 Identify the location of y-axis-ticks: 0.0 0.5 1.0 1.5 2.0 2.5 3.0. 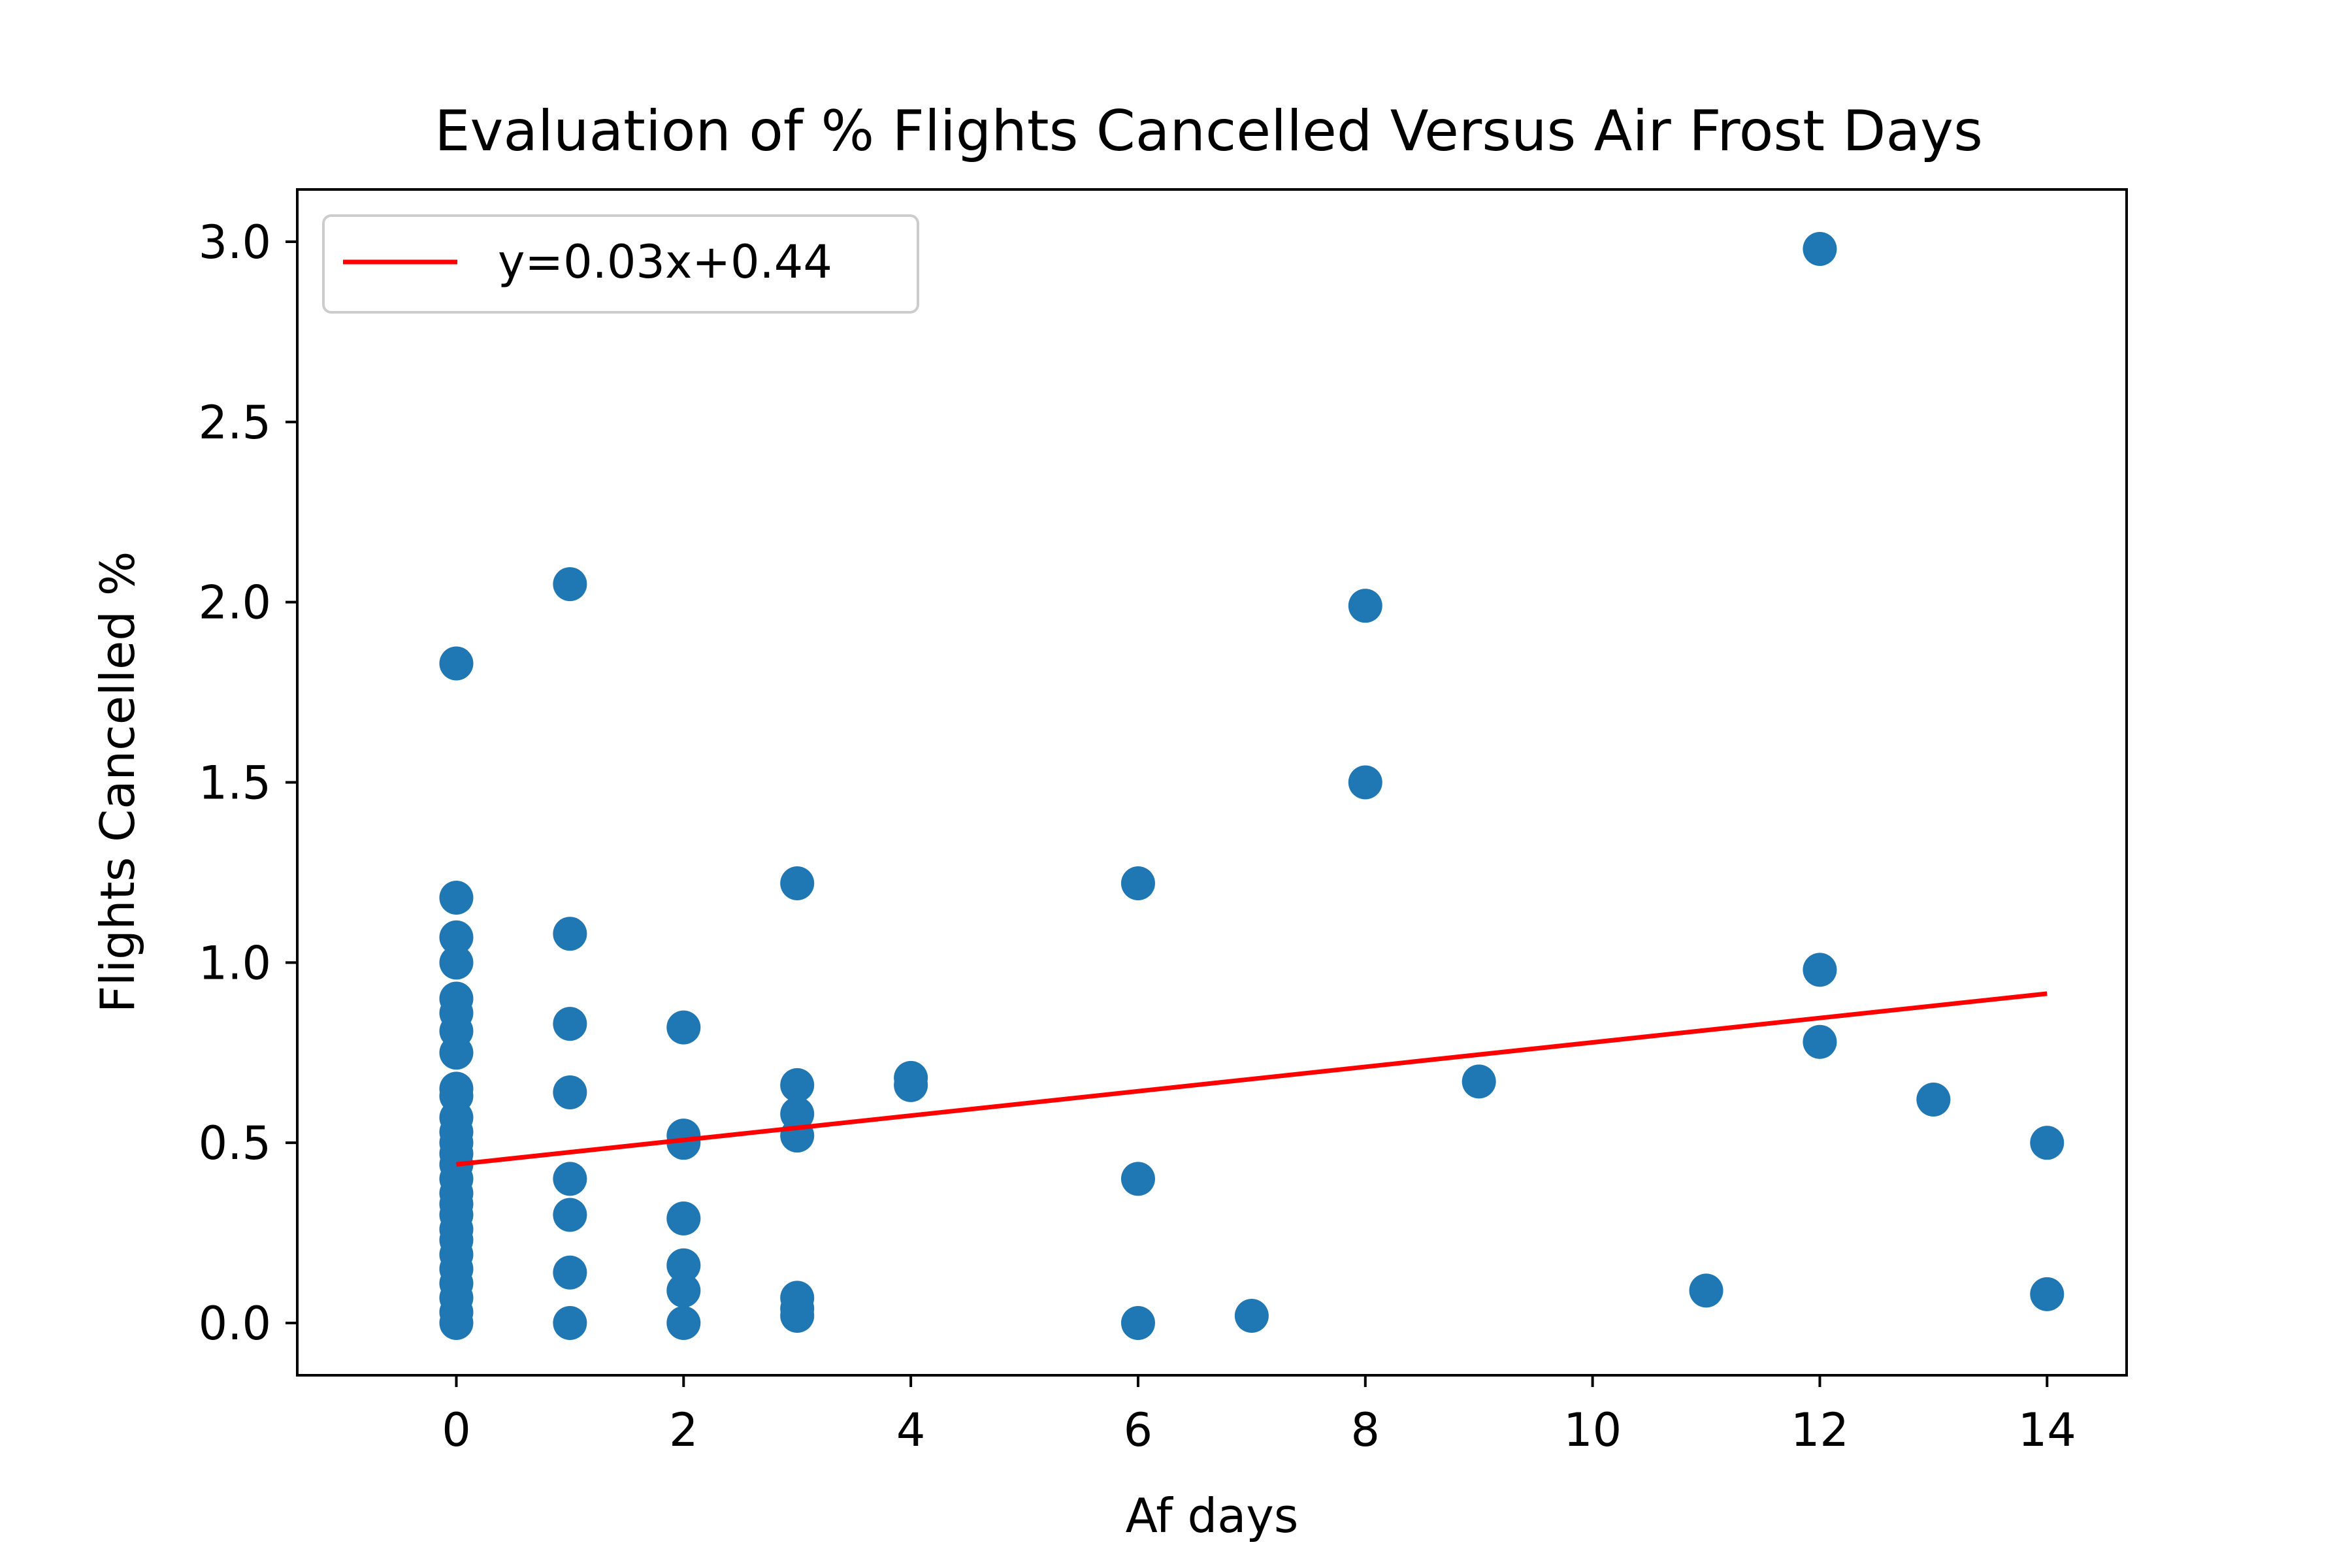
(248, 783).